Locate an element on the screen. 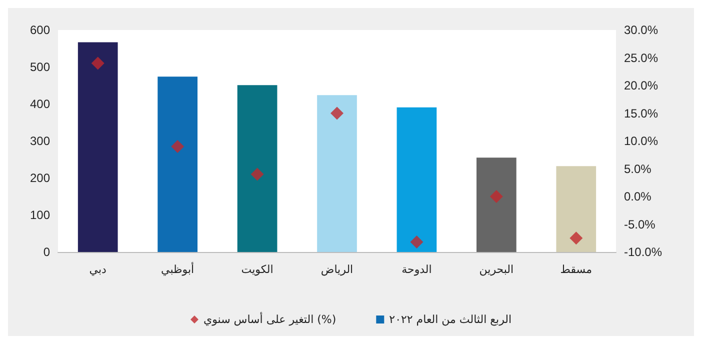  y2-tick-label: 20.0% is located at coordinates (641, 85).